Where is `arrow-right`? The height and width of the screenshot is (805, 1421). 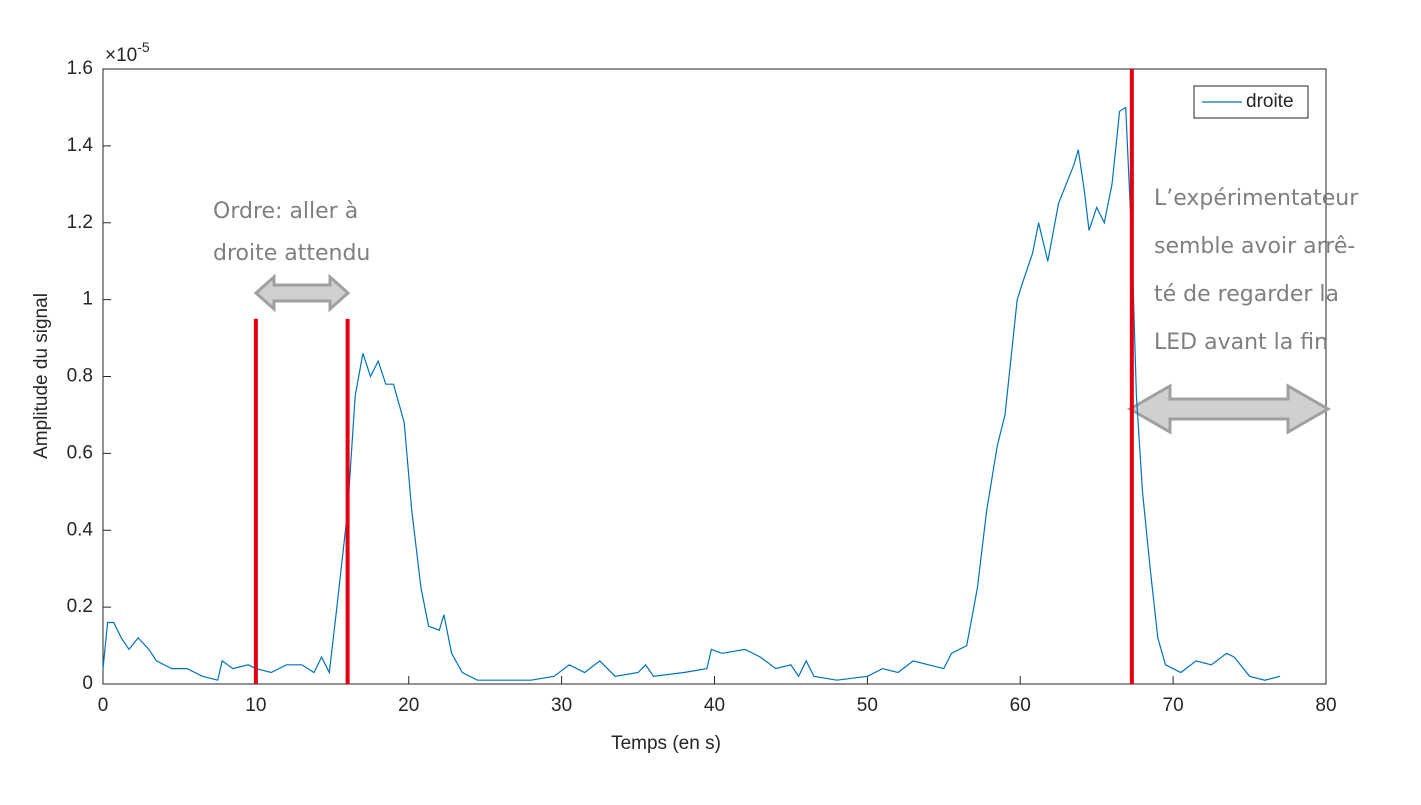
arrow-right is located at coordinates (1229, 409).